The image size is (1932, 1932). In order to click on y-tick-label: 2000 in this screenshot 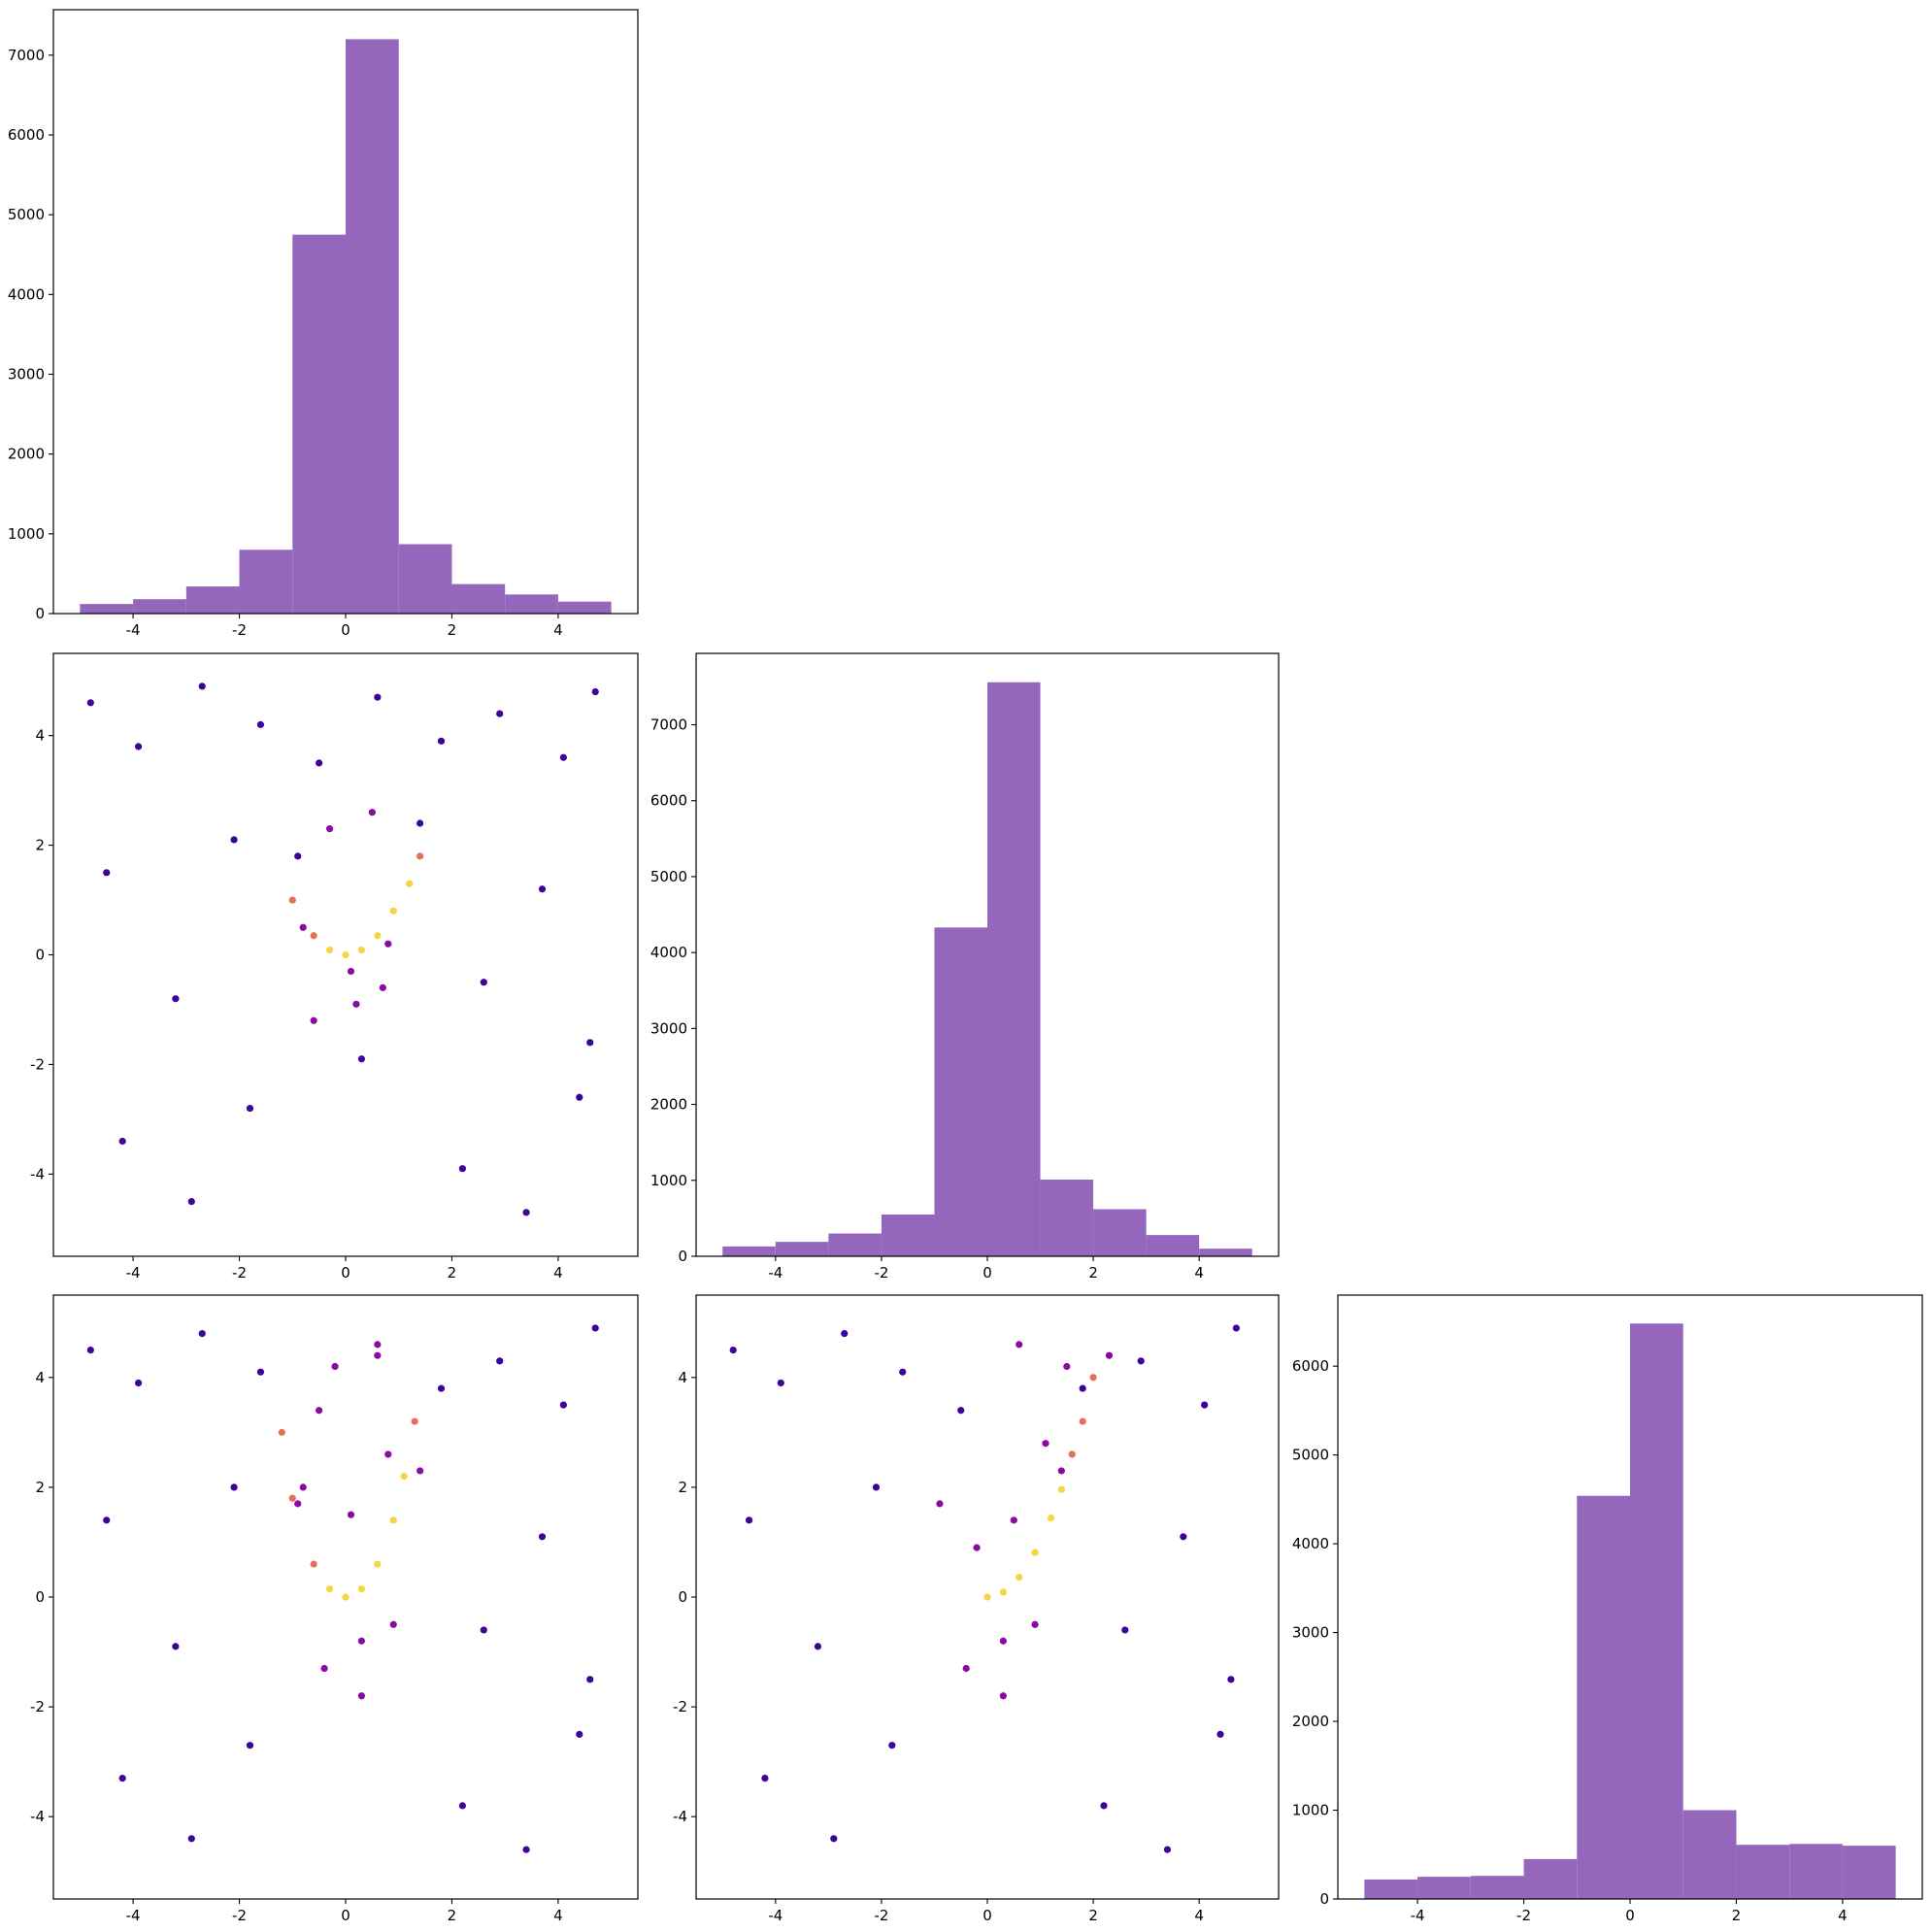, I will do `click(1311, 1721)`.